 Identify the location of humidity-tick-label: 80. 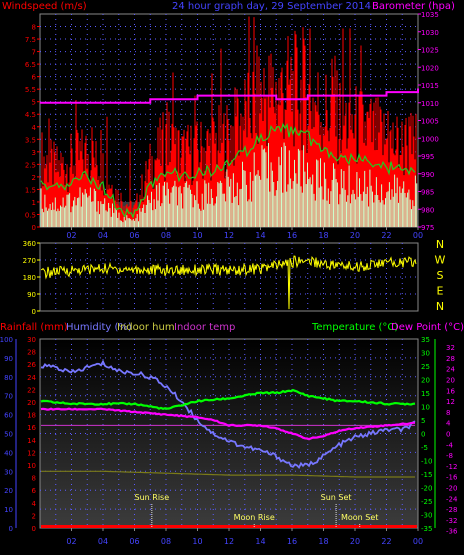
(8, 378).